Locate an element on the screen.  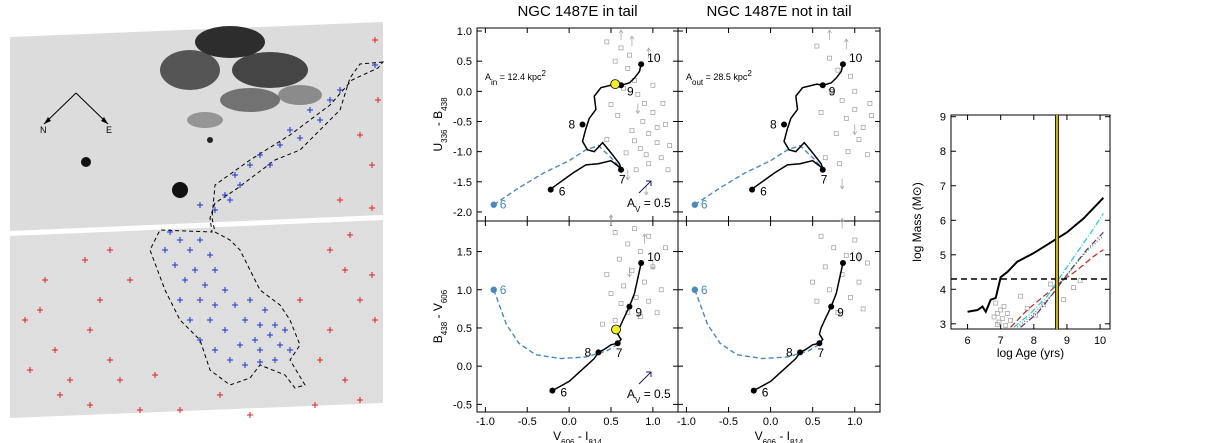
y-tick-label: 0.0 is located at coordinates (464, 92).